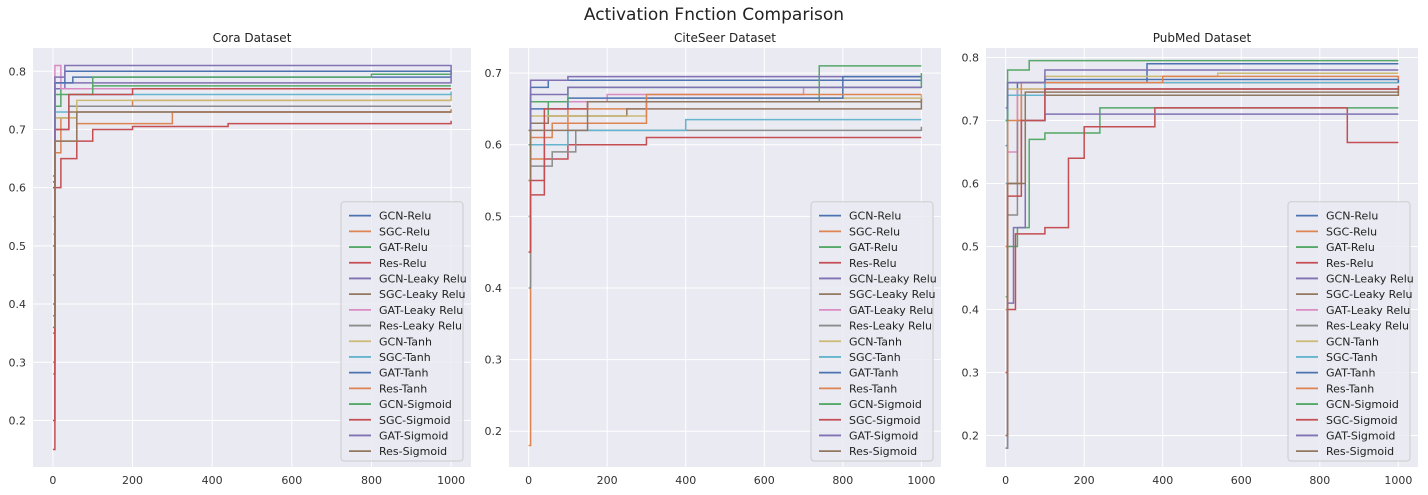 The width and height of the screenshot is (1428, 495). I want to click on chart-title: Cora Dataset, so click(252, 38).